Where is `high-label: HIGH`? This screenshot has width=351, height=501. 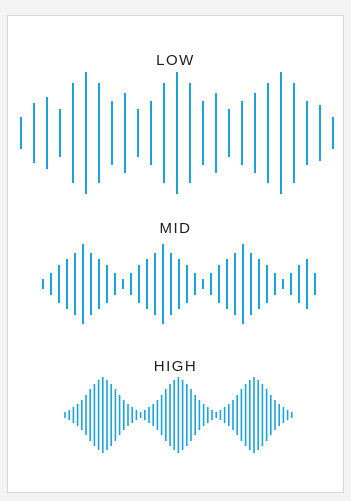 high-label: HIGH is located at coordinates (175, 366).